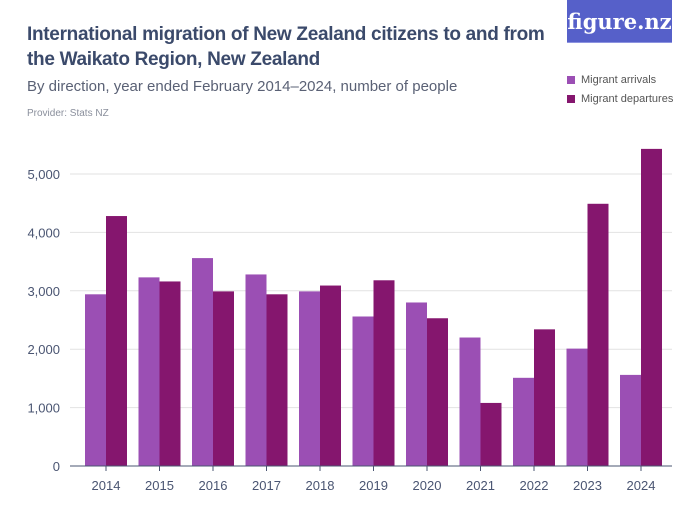  I want to click on bar-departures-2019, so click(384, 373).